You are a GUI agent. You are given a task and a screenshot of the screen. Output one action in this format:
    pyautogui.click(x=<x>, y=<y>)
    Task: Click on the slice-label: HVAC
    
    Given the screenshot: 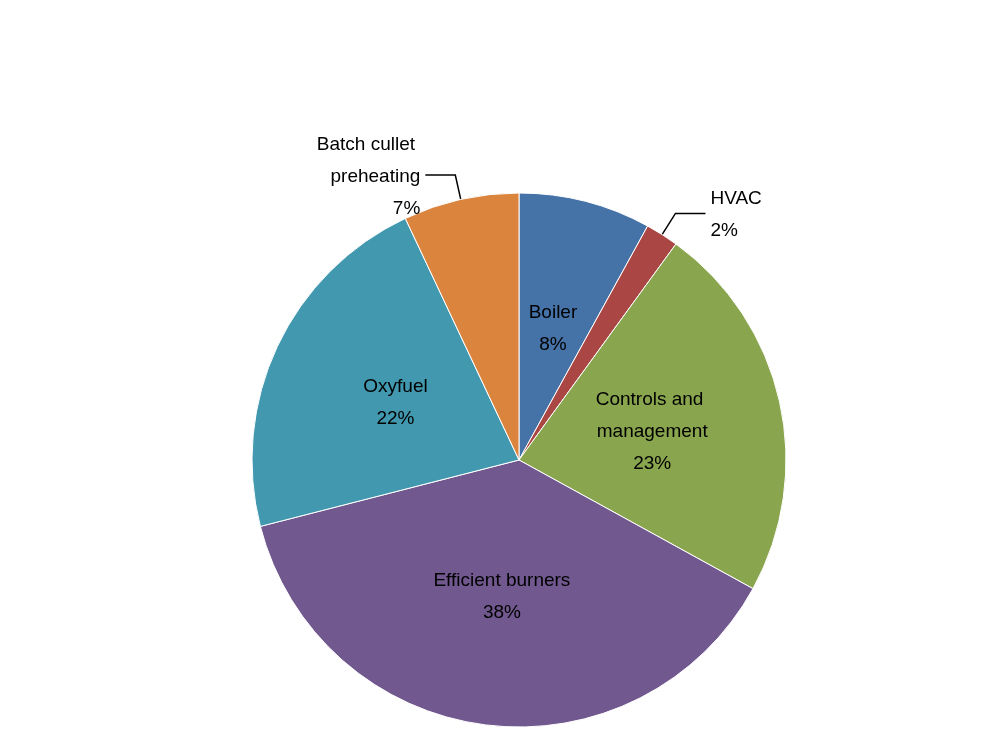 What is the action you would take?
    pyautogui.click(x=736, y=197)
    